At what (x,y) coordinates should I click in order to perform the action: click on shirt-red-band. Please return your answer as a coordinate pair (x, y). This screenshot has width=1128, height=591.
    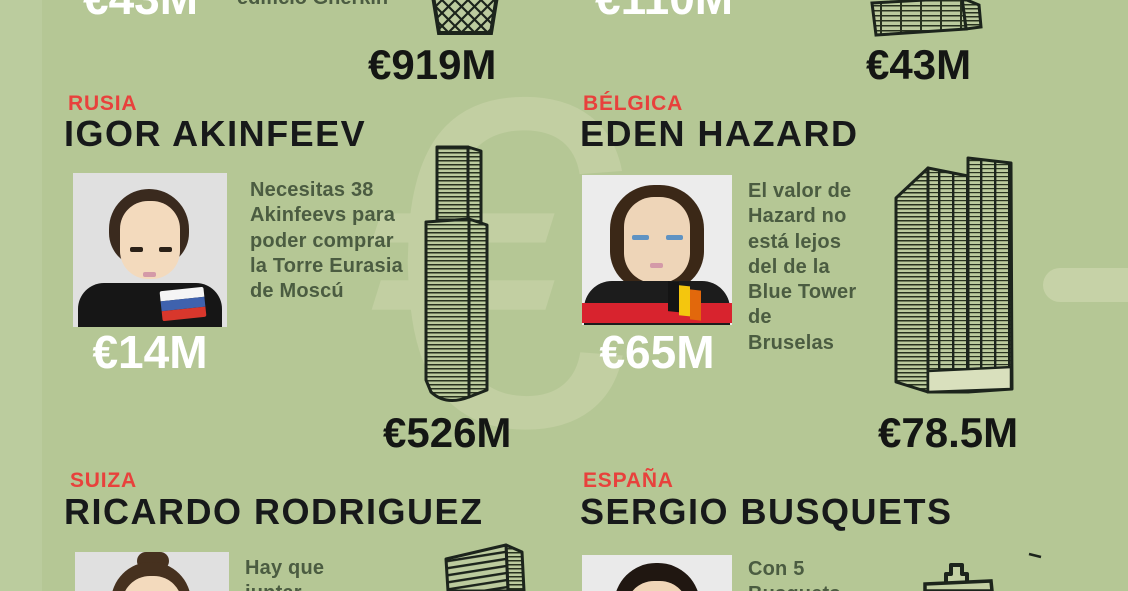
    Looking at the image, I should click on (657, 313).